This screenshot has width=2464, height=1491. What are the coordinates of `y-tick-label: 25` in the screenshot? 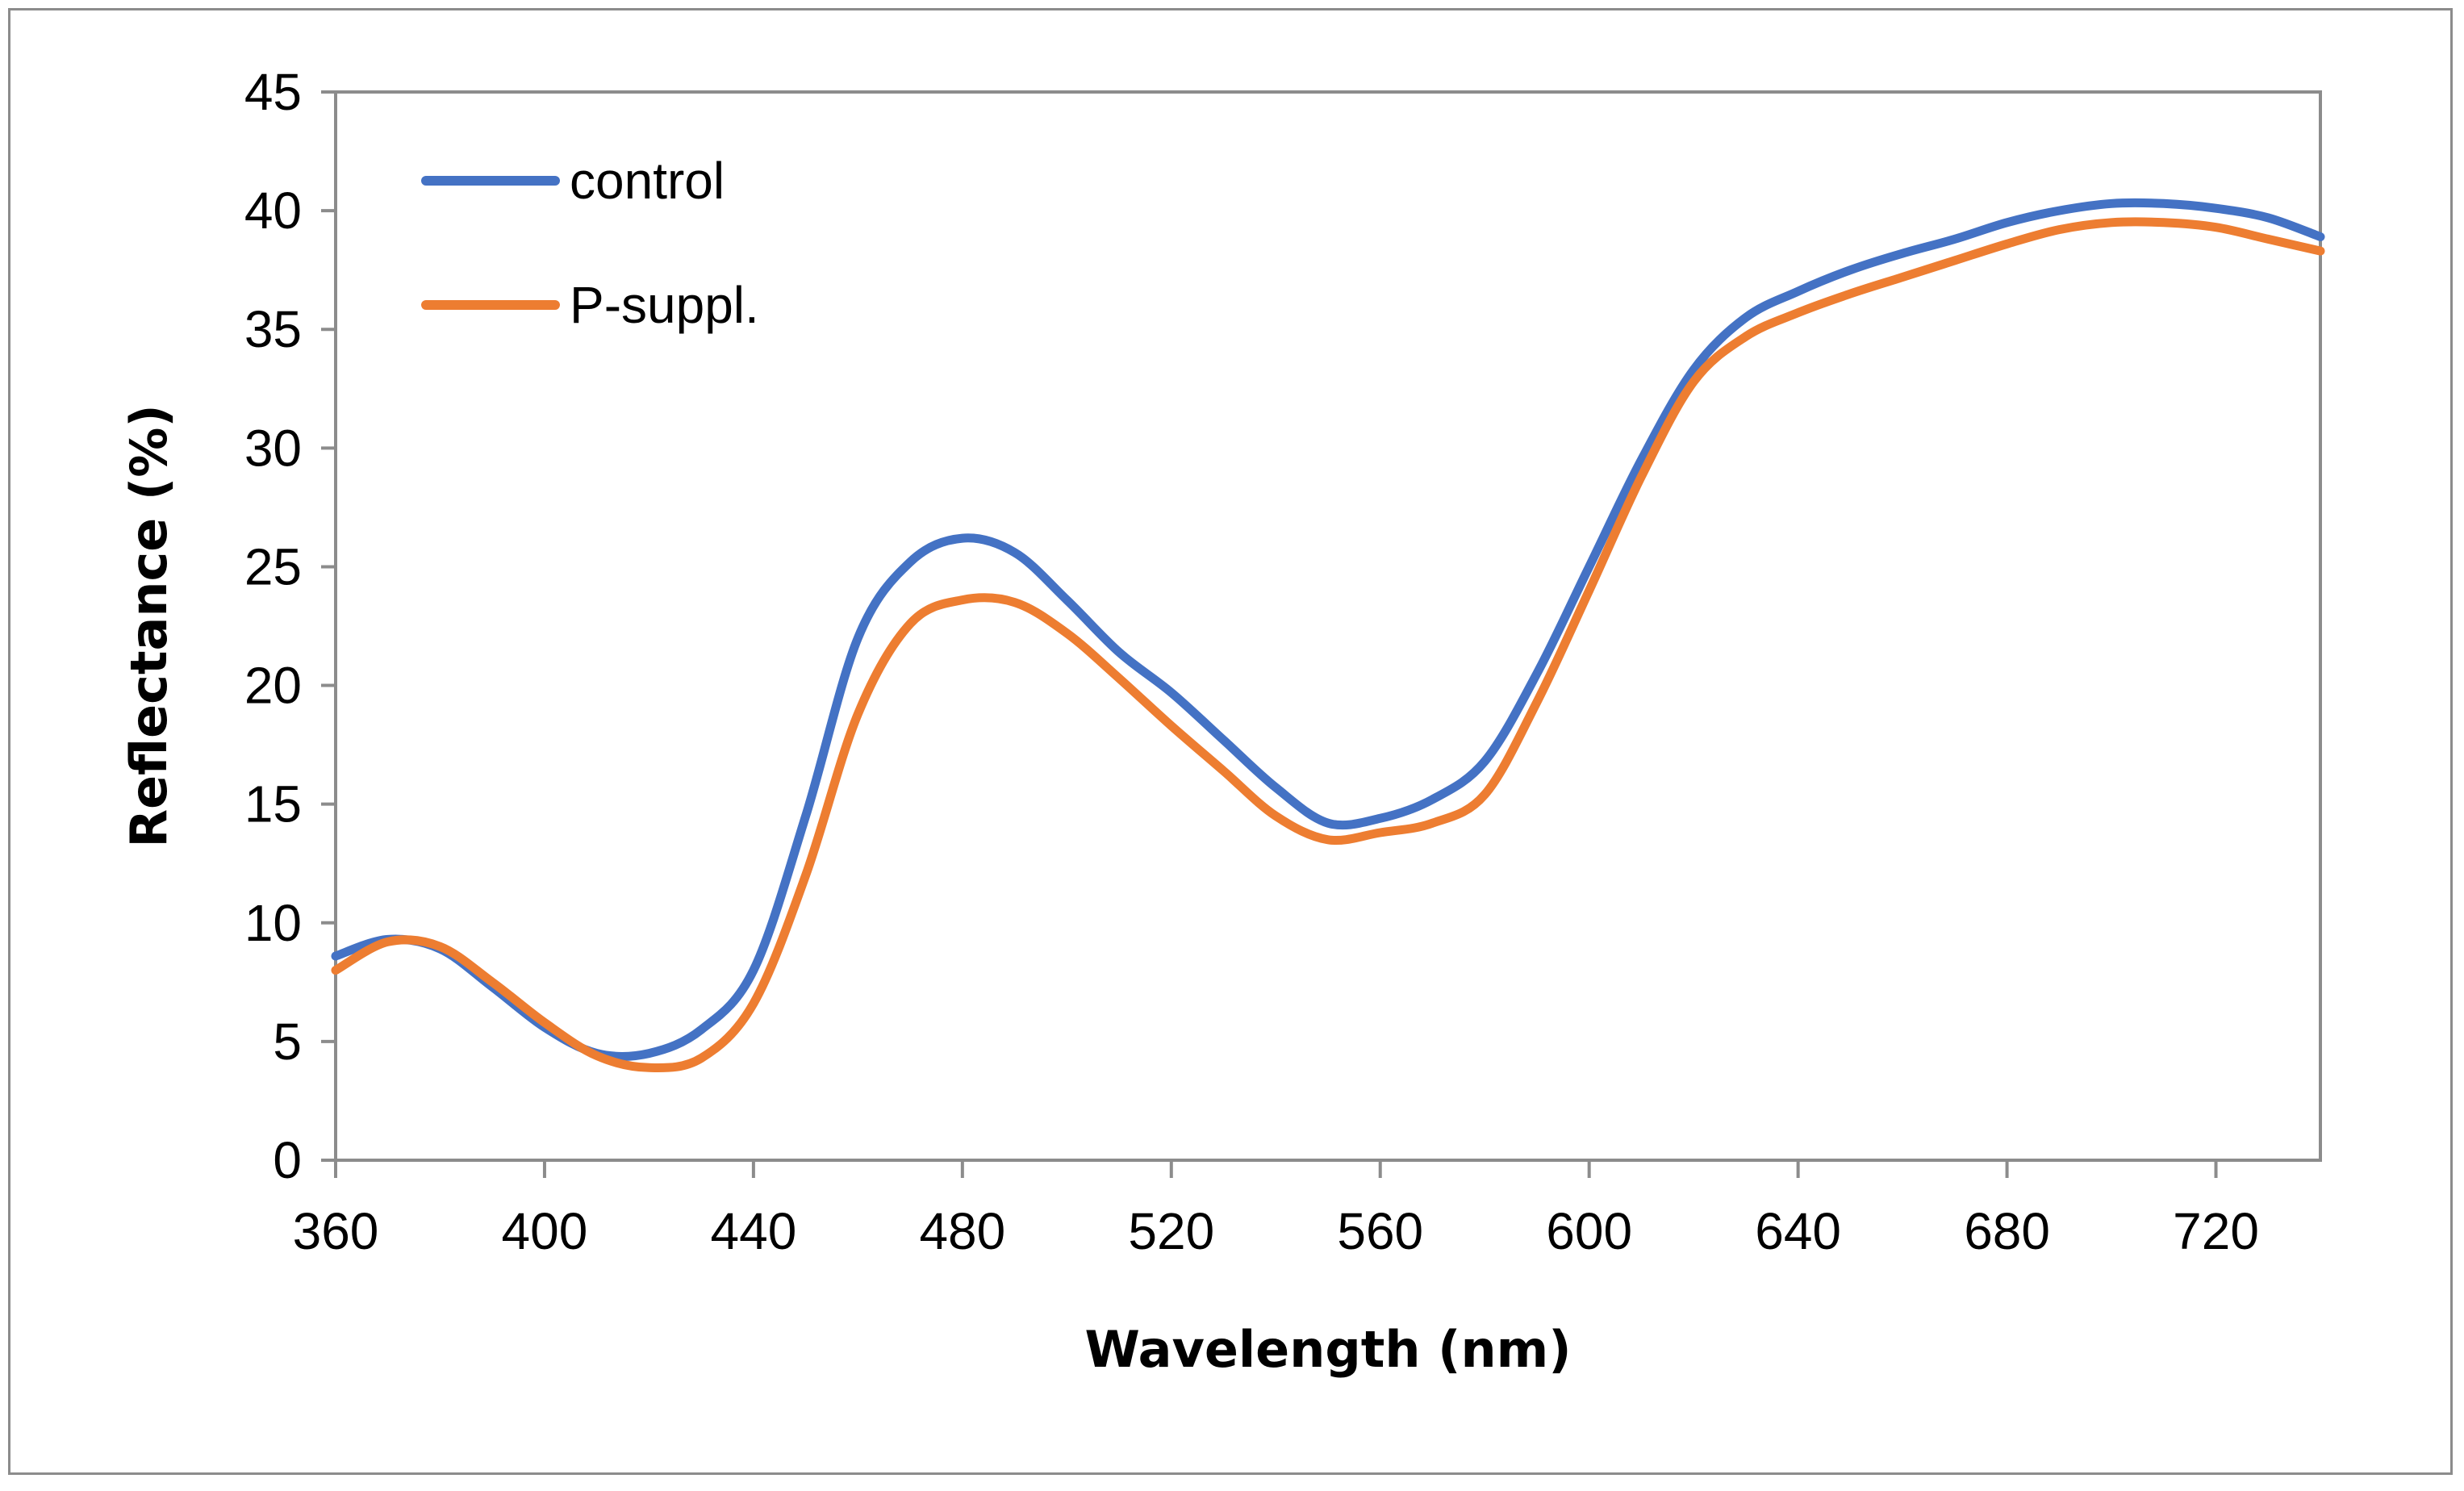 It's located at (273, 566).